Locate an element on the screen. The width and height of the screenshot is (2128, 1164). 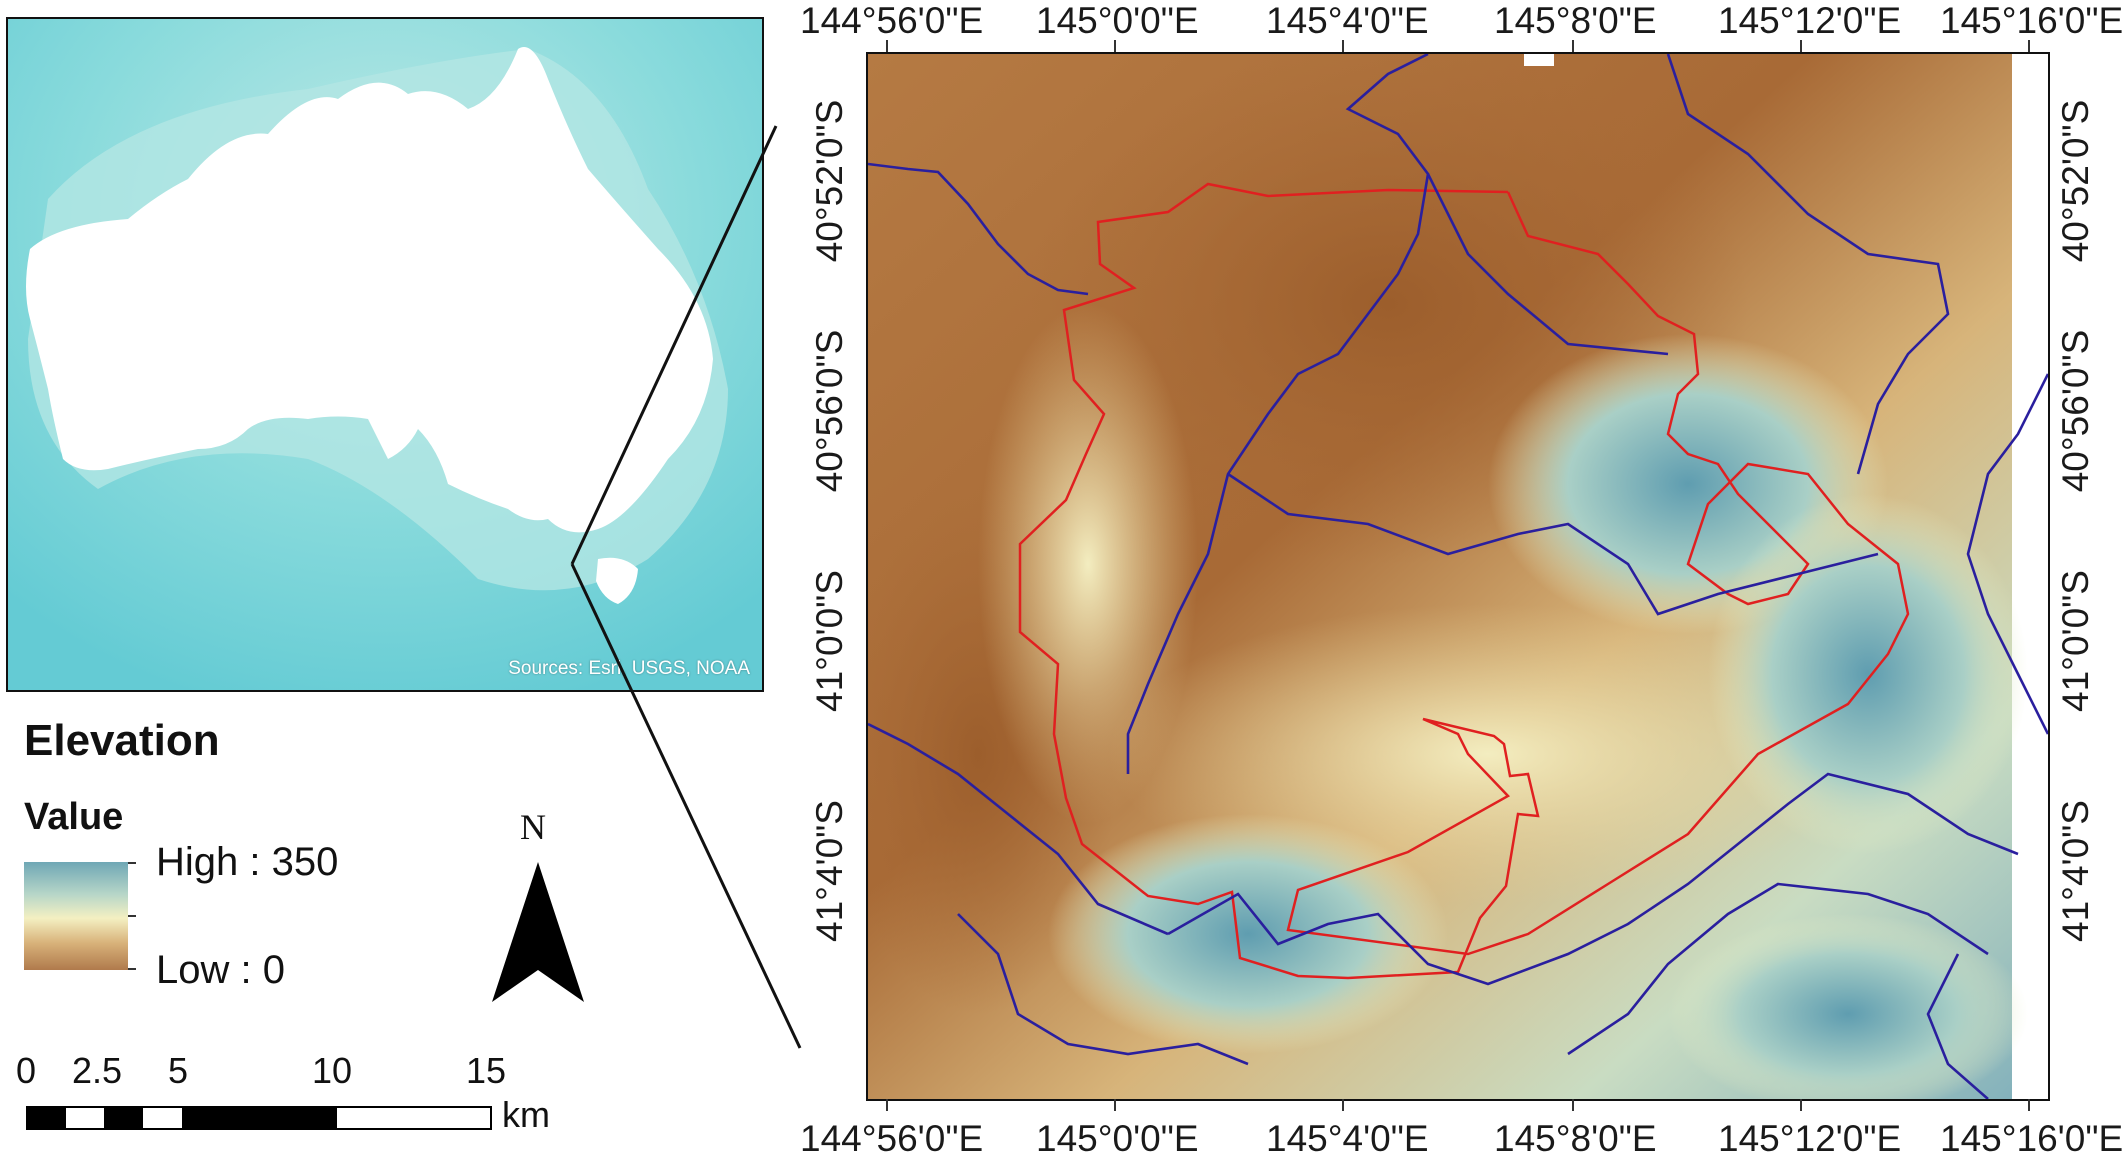
lowland-b is located at coordinates (1868, 674).